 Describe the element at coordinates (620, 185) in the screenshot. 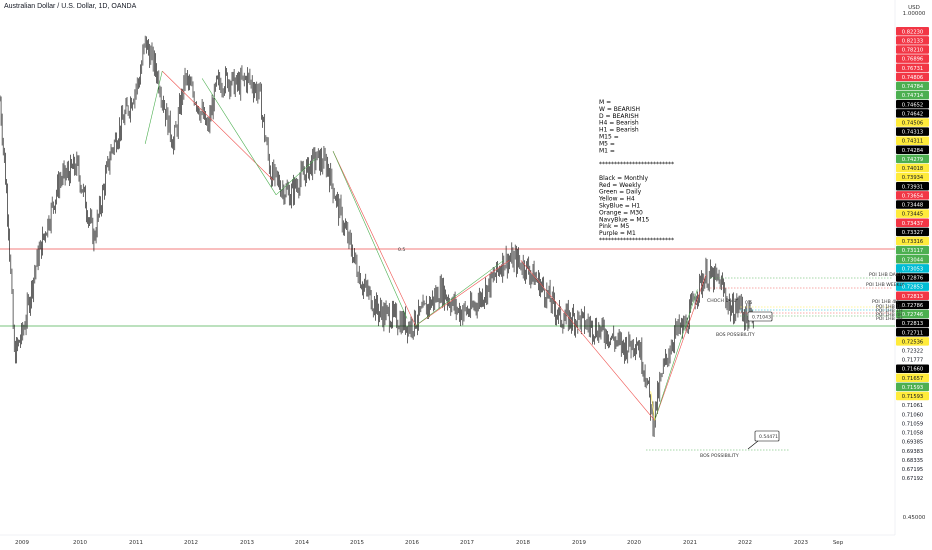

I see `note-line: Red = Weekly` at that location.